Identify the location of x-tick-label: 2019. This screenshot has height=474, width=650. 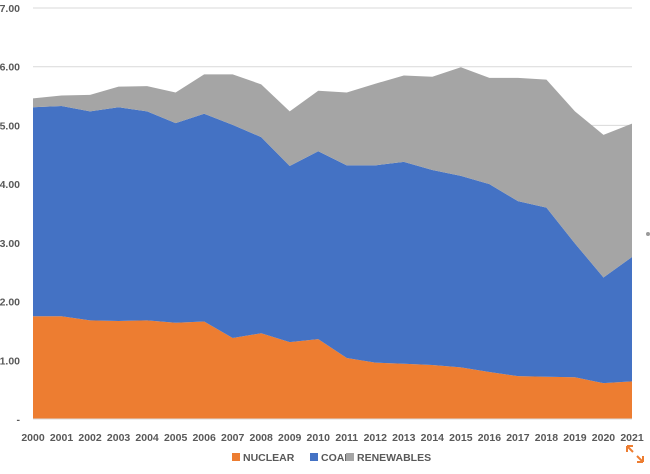
(575, 438).